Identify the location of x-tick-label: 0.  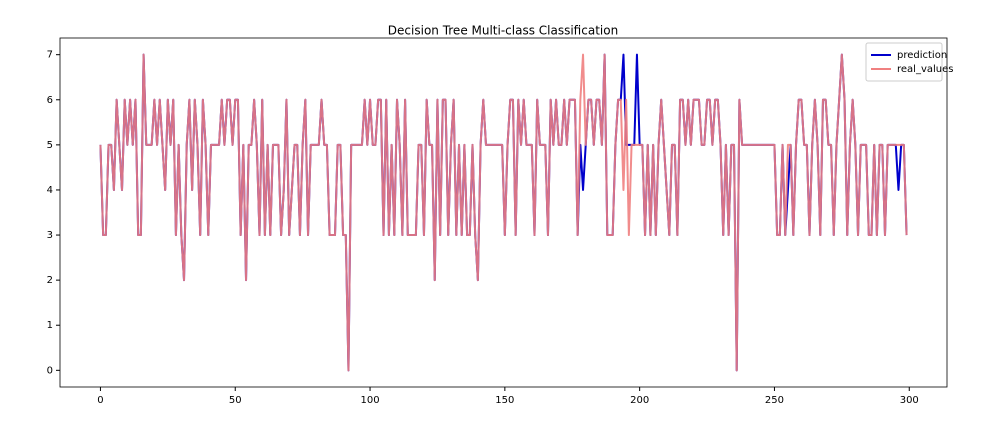
(100, 400).